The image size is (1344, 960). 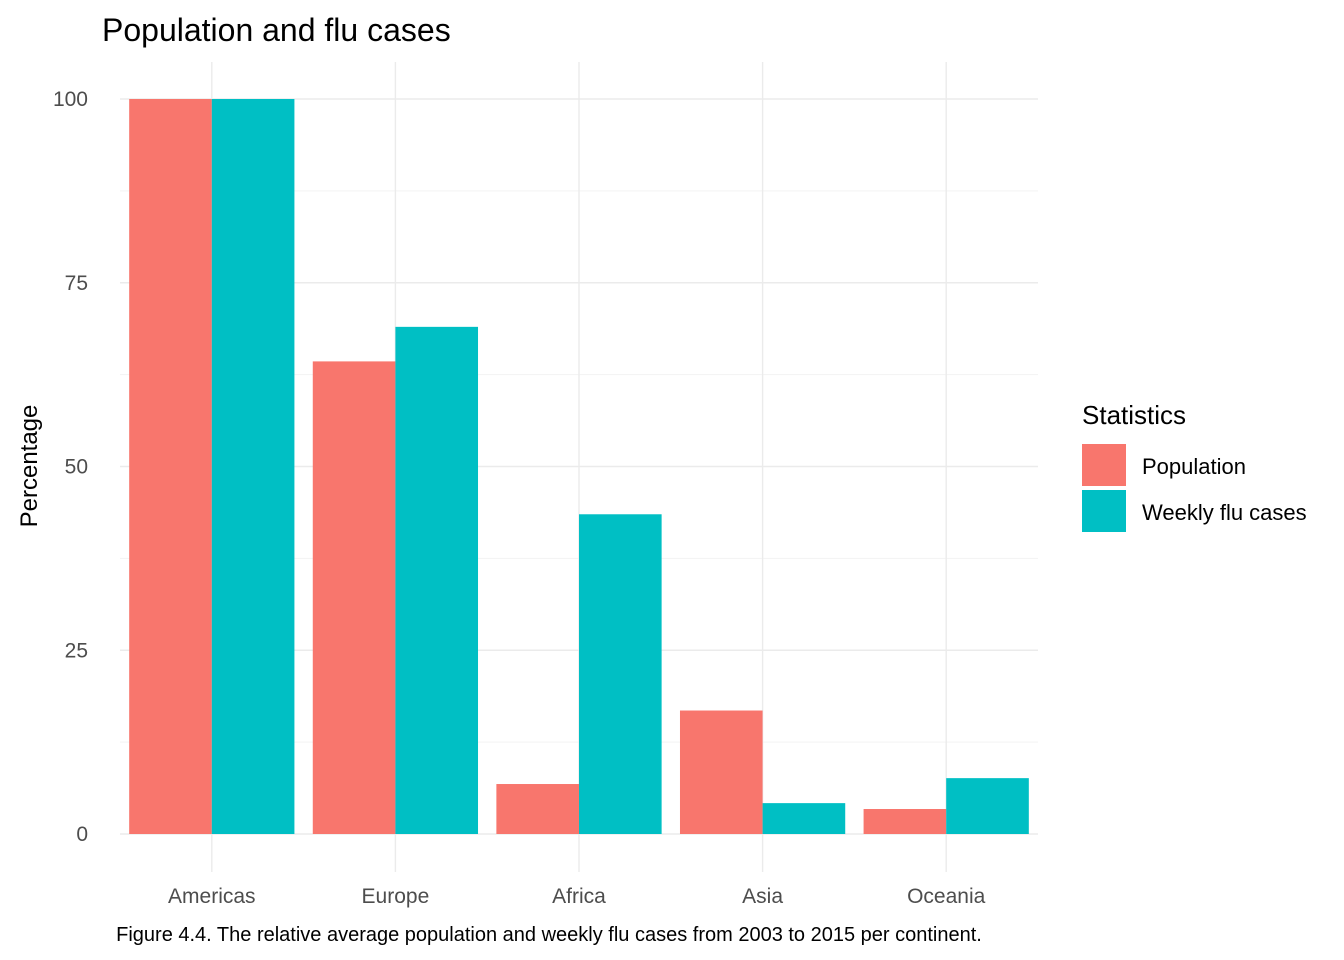 What do you see at coordinates (76, 650) in the screenshot?
I see `y-tick-label: 25` at bounding box center [76, 650].